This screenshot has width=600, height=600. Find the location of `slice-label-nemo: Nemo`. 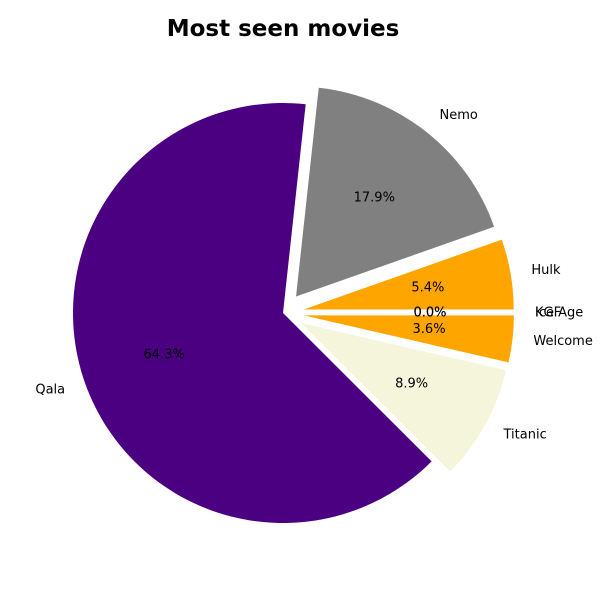

slice-label-nemo: Nemo is located at coordinates (459, 115).